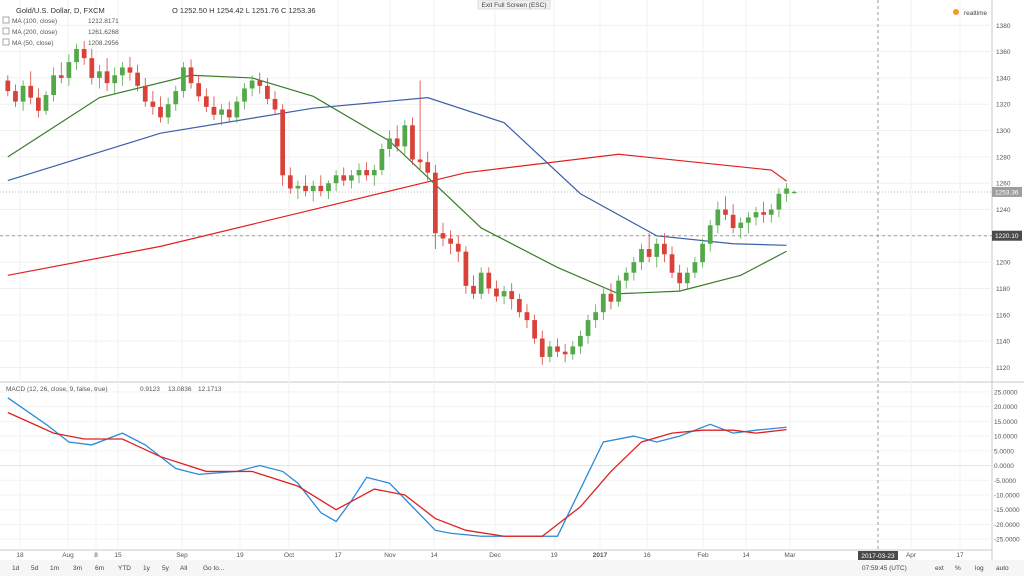 Image resolution: width=1024 pixels, height=576 pixels. What do you see at coordinates (34, 21) in the screenshot?
I see `legend-ma100-label: MA (100, close)` at bounding box center [34, 21].